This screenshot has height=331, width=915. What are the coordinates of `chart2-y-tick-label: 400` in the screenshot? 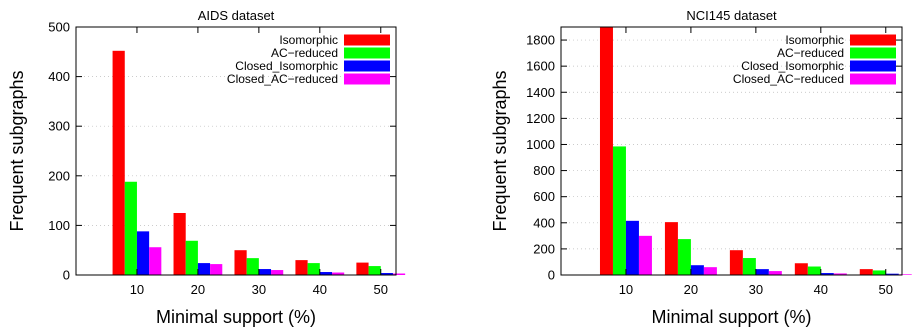 It's located at (544, 222).